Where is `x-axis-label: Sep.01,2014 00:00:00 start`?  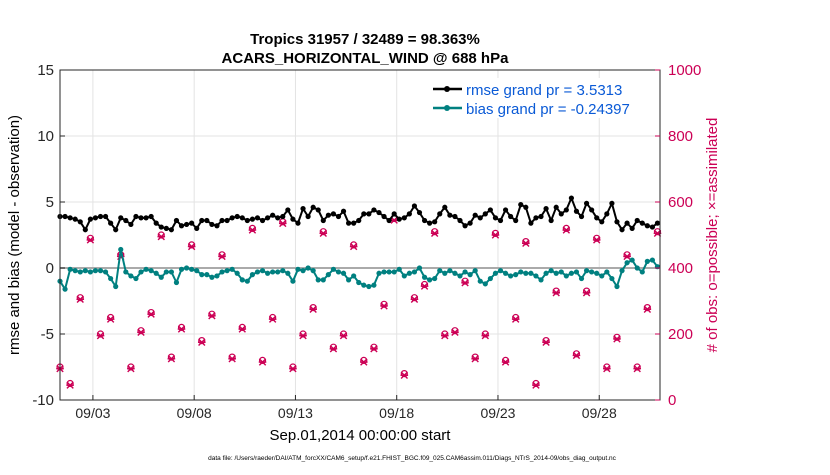
x-axis-label: Sep.01,2014 00:00:00 start is located at coordinates (361, 435).